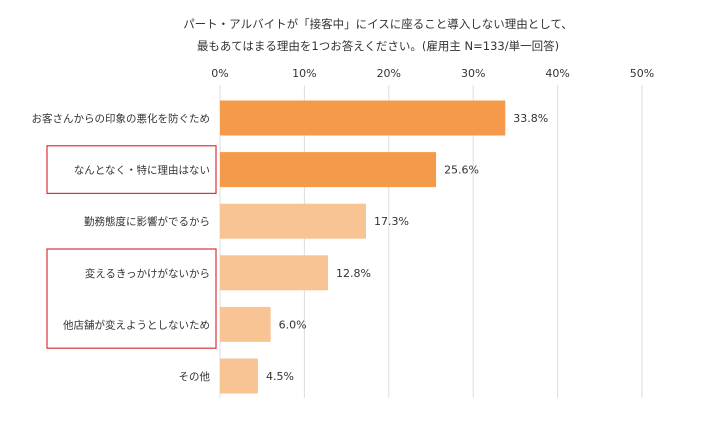  What do you see at coordinates (473, 73) in the screenshot?
I see `x-tick-label: 30%` at bounding box center [473, 73].